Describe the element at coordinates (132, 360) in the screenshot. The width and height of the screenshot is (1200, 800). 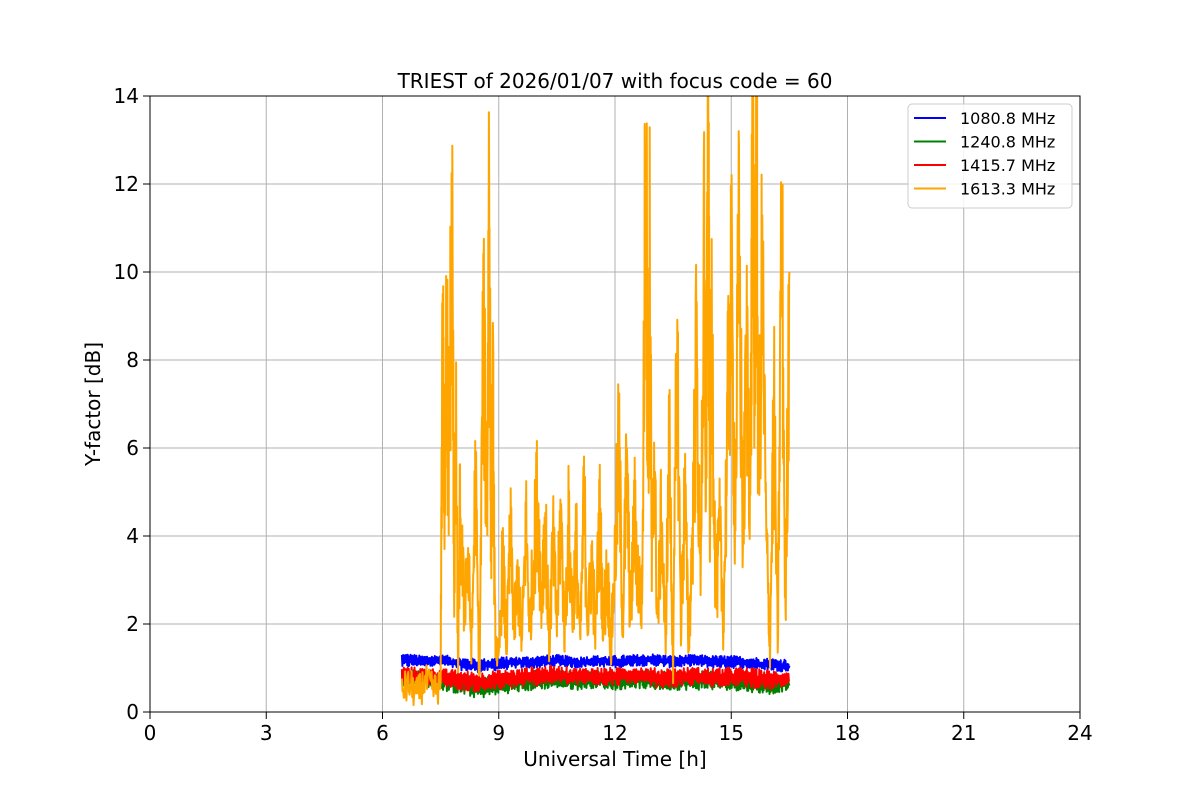
I see `y-tick-label: 8` at that location.